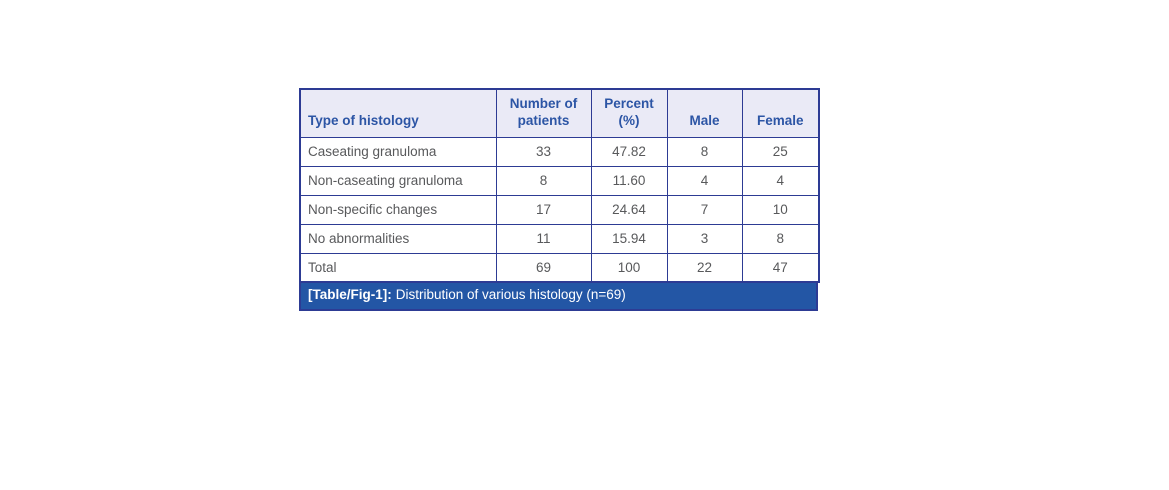  I want to click on cell-histology-type: Non-specific changes, so click(398, 209).